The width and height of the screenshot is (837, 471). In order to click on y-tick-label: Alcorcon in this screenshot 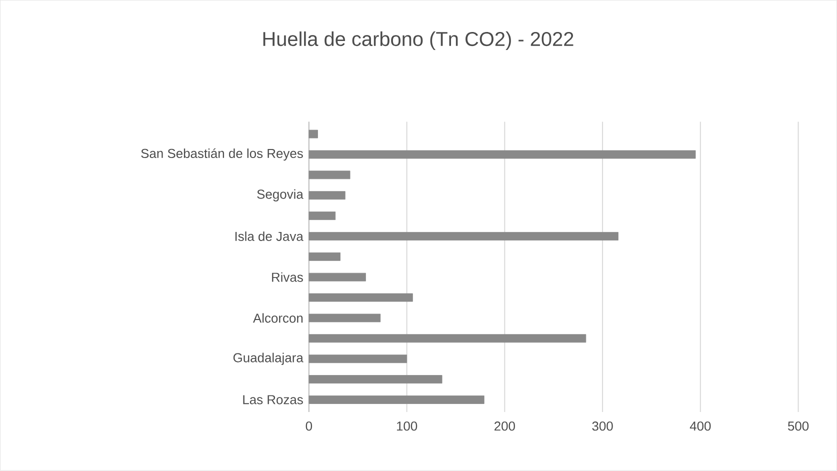, I will do `click(278, 318)`.